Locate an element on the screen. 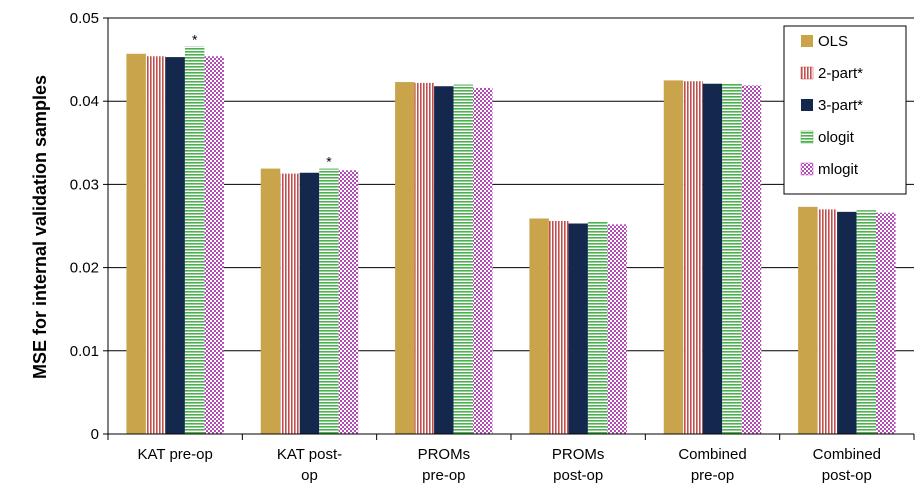 This screenshot has height=498, width=918. x-category-label: KAT post-op is located at coordinates (309, 465).